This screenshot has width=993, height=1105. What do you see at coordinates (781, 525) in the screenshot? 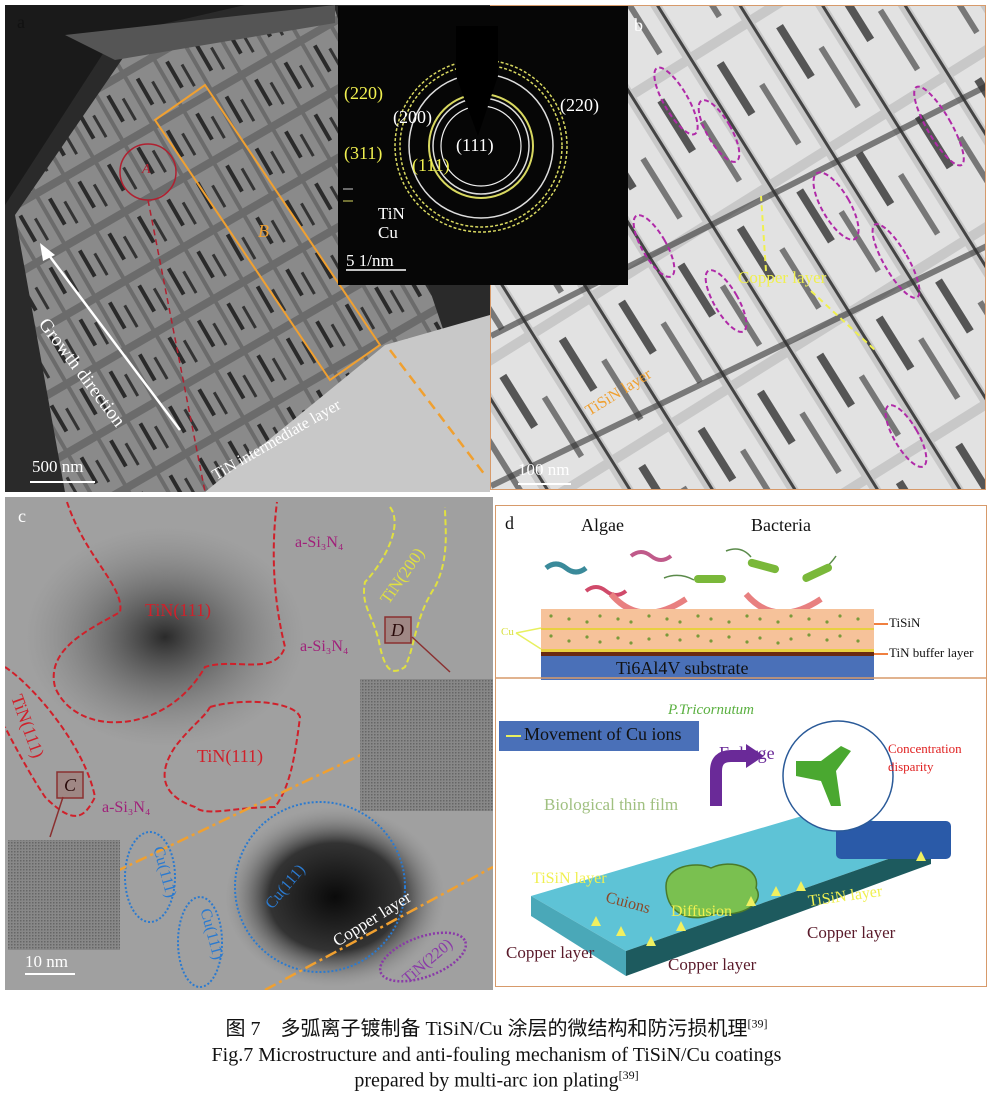
I see `bacteria-label: Bacteria` at bounding box center [781, 525].